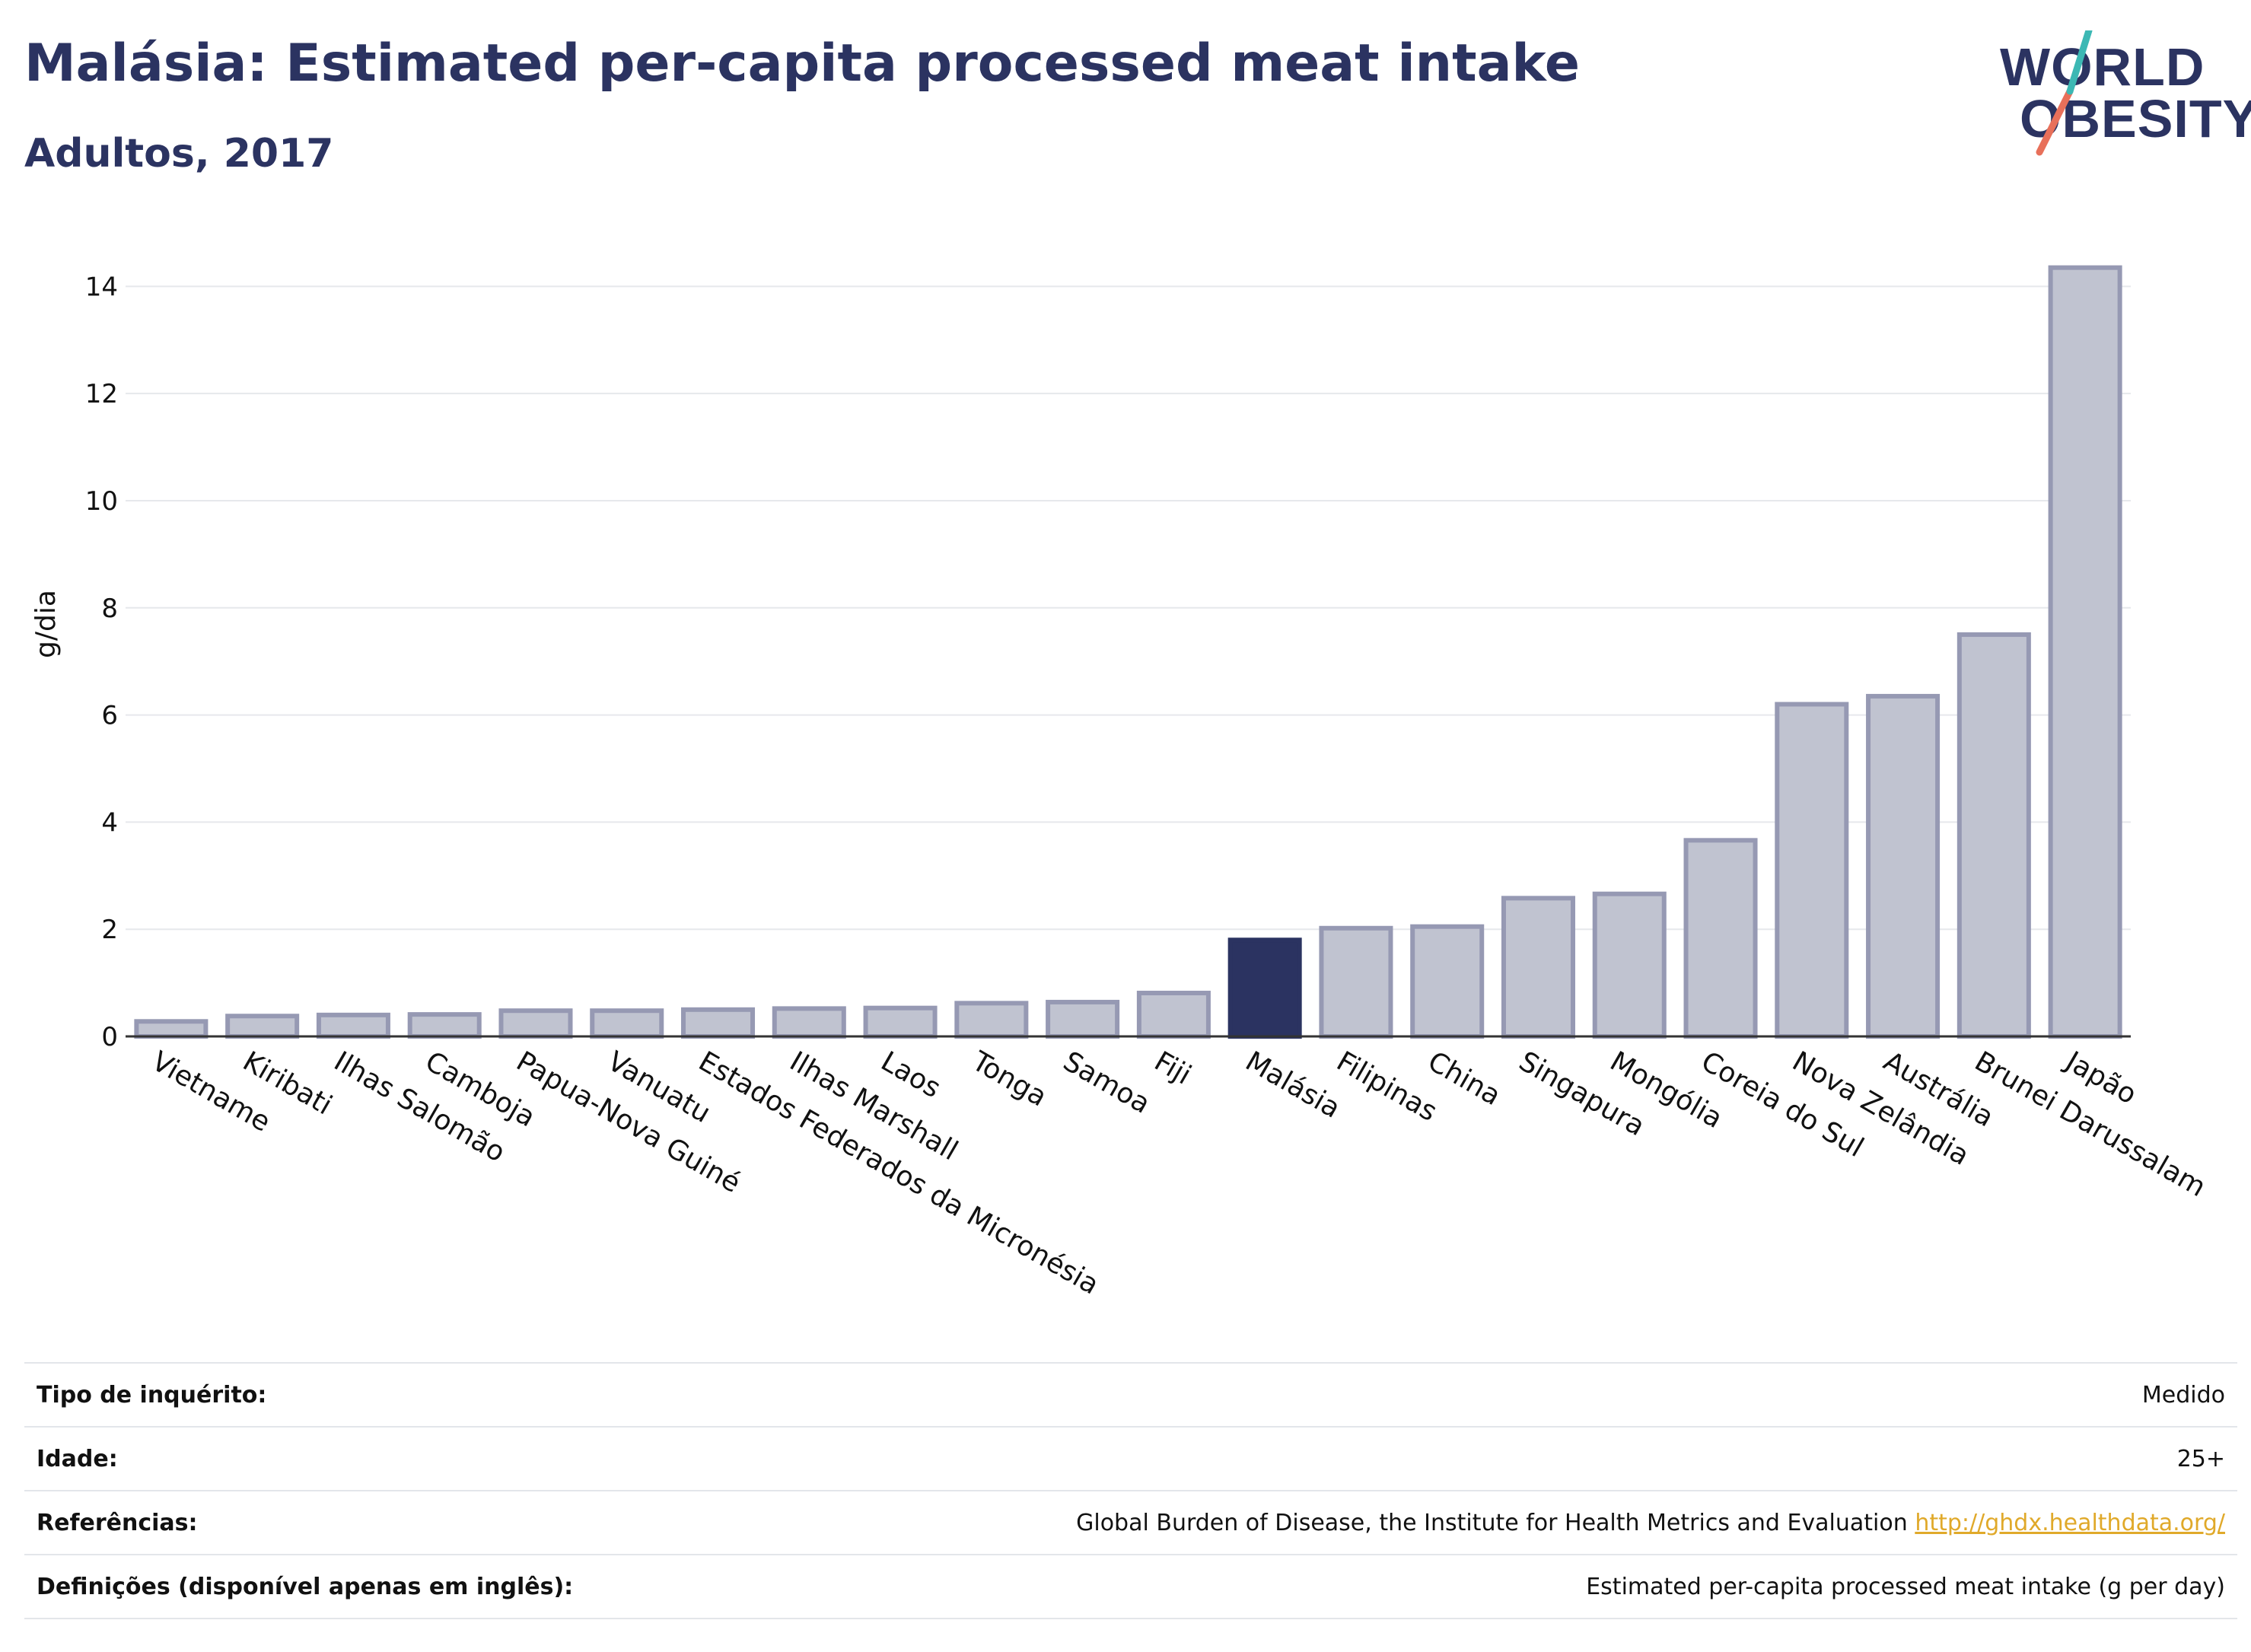 This screenshot has width=2251, height=1652. Describe the element at coordinates (809, 1022) in the screenshot. I see `bar-ilhas-marshall` at that location.